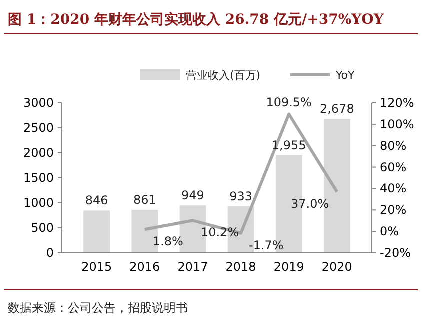  I want to click on x-tick-label: 2017, so click(193, 267).